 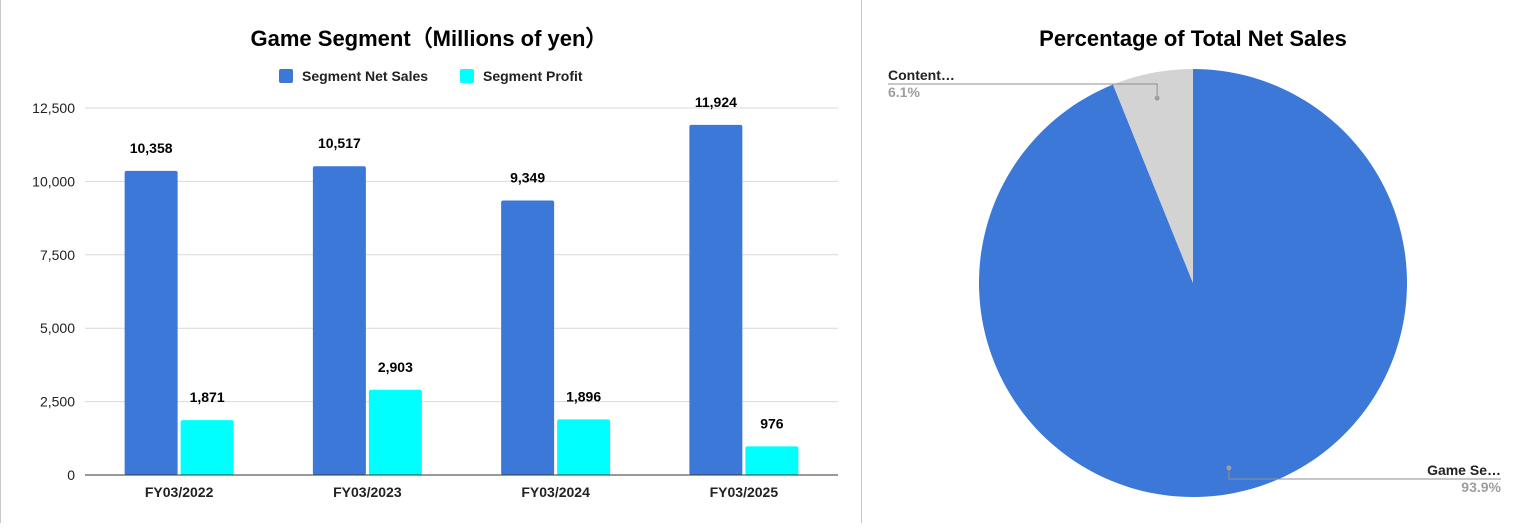 What do you see at coordinates (467, 76) in the screenshot?
I see `legend-swatch-profit` at bounding box center [467, 76].